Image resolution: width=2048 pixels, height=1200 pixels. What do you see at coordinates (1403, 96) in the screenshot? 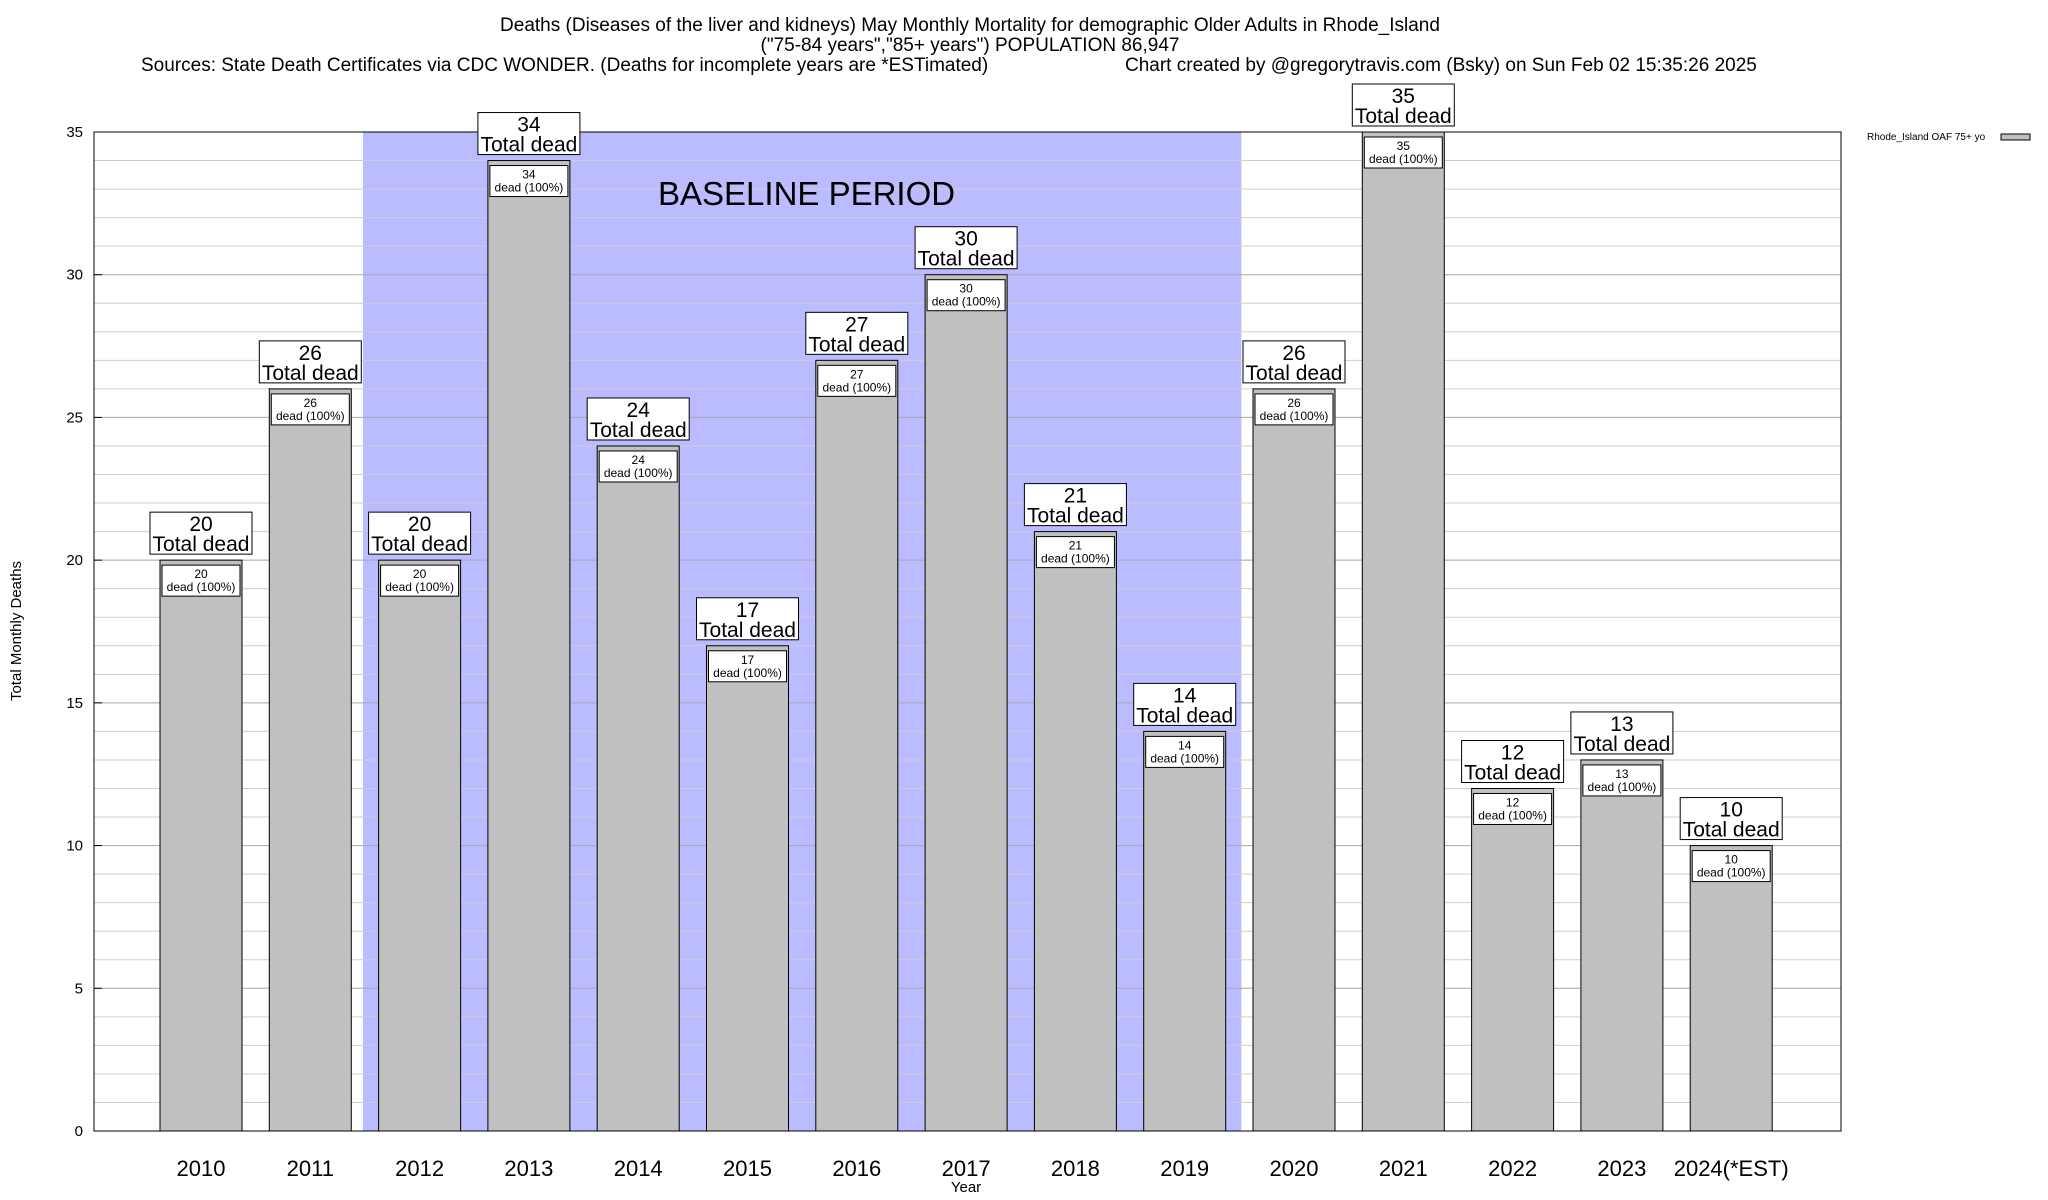
I see `total-value-label: 35` at bounding box center [1403, 96].